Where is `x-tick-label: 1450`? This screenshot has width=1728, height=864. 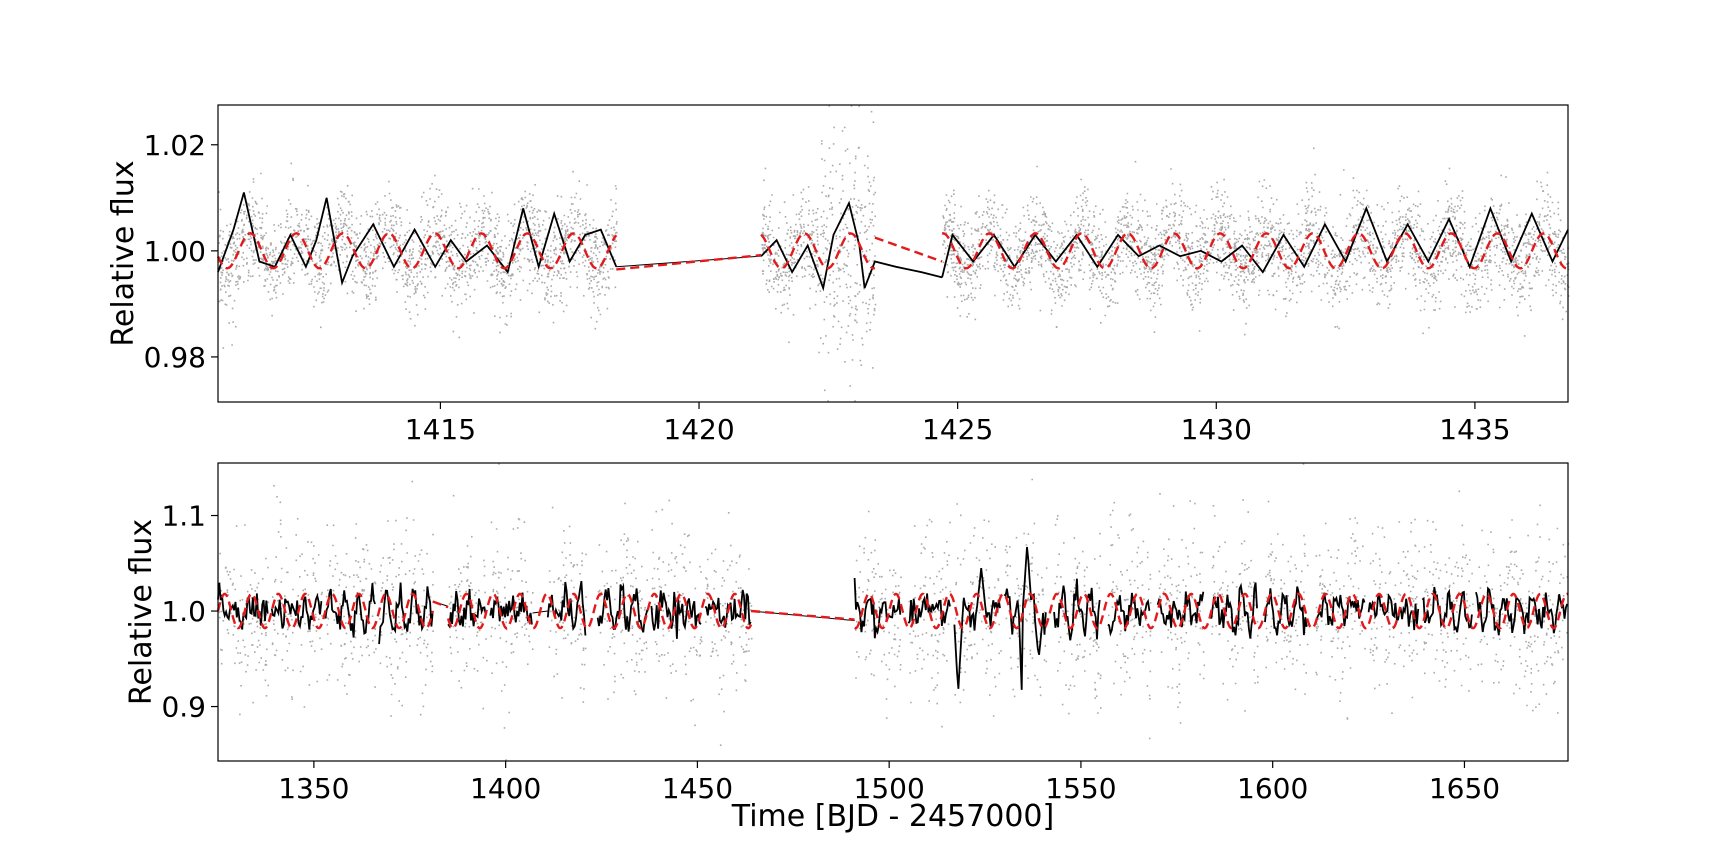
x-tick-label: 1450 is located at coordinates (697, 788).